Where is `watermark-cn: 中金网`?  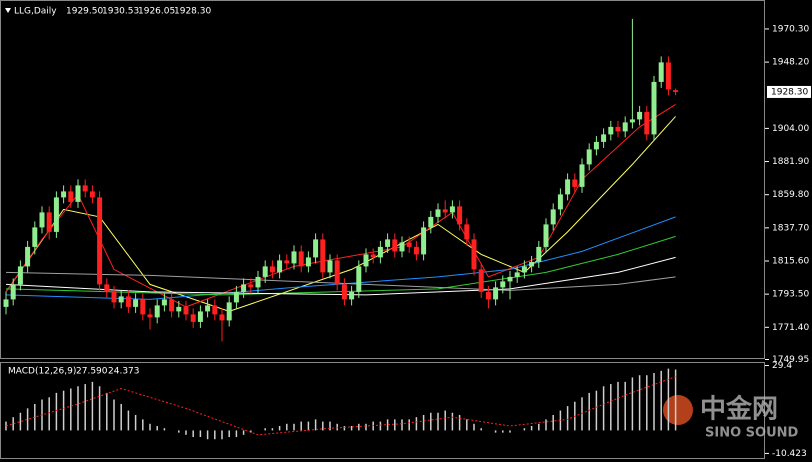
watermark-cn: 中金网 is located at coordinates (739, 409).